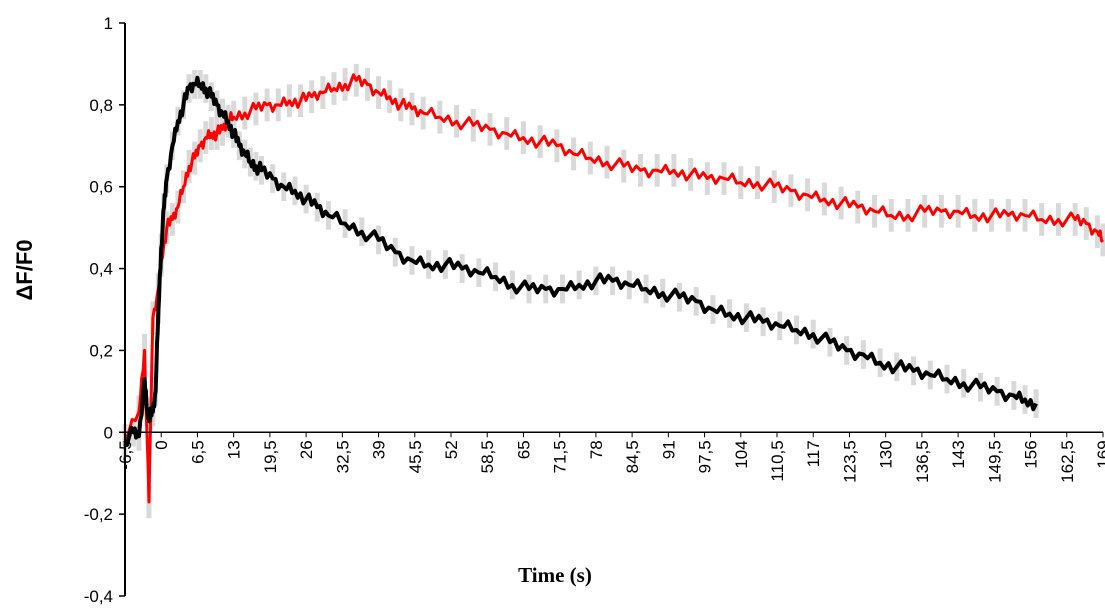  I want to click on x-tick-label: 162,5, so click(1067, 461).